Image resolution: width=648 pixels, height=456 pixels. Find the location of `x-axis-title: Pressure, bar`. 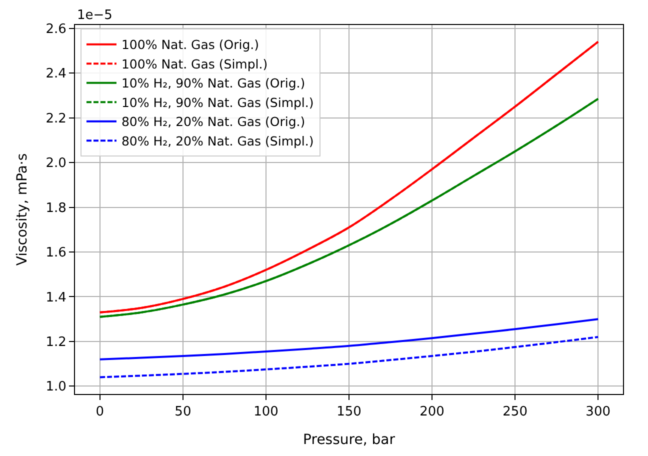

x-axis-title: Pressure, bar is located at coordinates (349, 440).